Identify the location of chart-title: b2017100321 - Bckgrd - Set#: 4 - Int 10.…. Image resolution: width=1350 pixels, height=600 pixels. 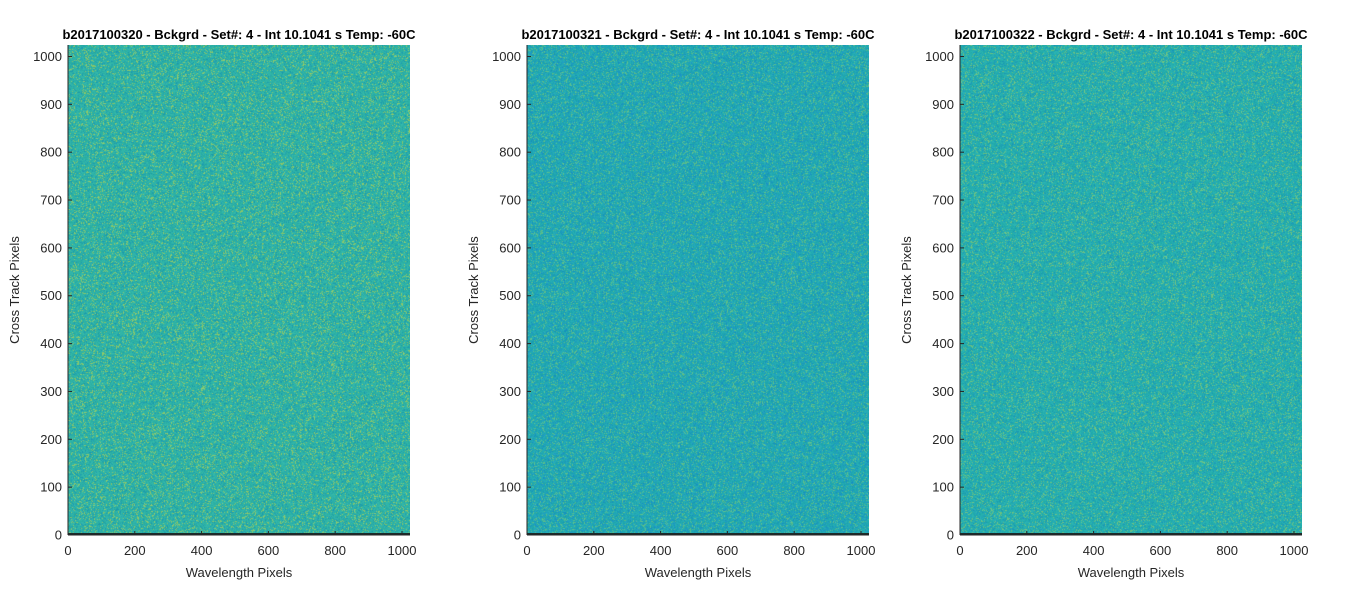
(698, 34).